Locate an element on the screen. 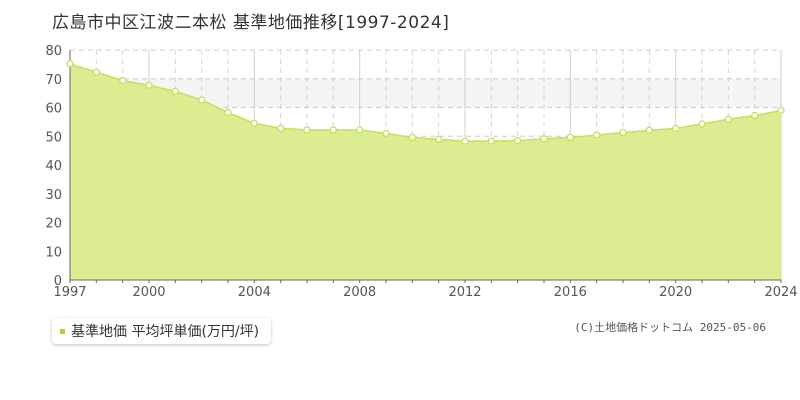 The height and width of the screenshot is (400, 800). chart-title: 広島市中区江波二本松 基準地価推移[1997-2024] is located at coordinates (251, 23).